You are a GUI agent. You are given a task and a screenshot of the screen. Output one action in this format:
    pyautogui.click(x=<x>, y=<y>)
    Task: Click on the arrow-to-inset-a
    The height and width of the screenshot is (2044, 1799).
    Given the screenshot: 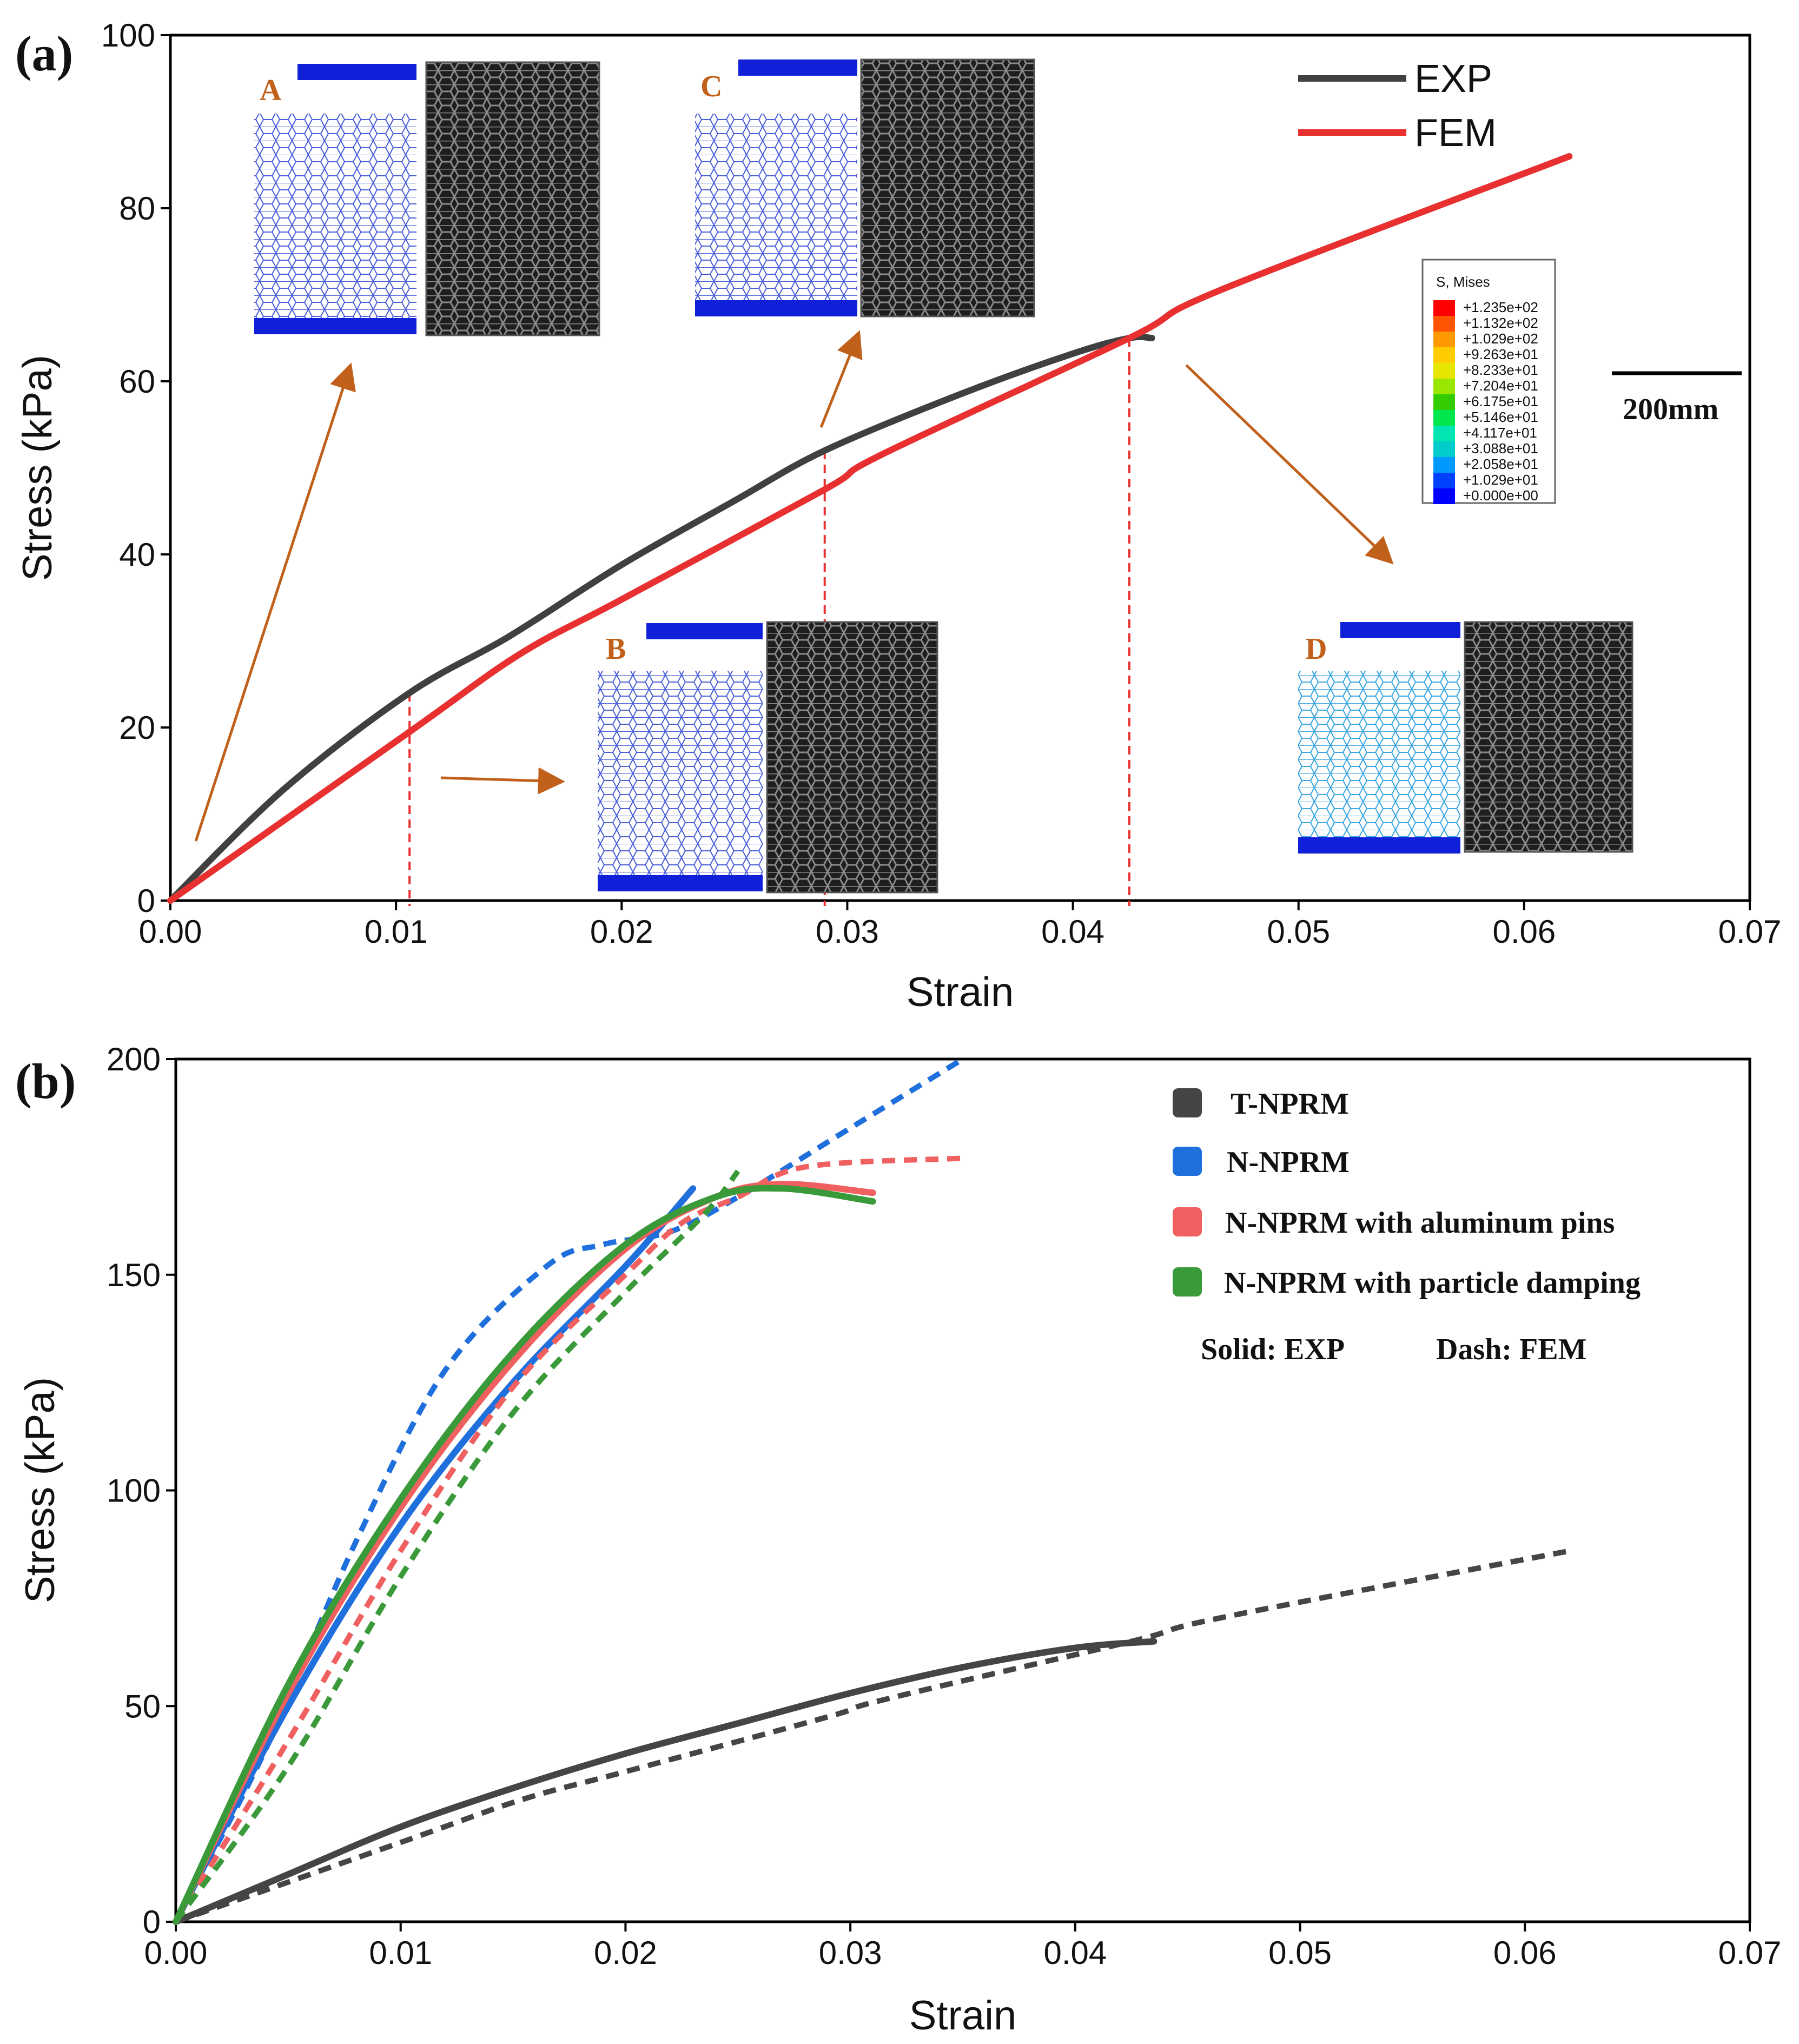 What is the action you would take?
    pyautogui.click(x=275, y=602)
    